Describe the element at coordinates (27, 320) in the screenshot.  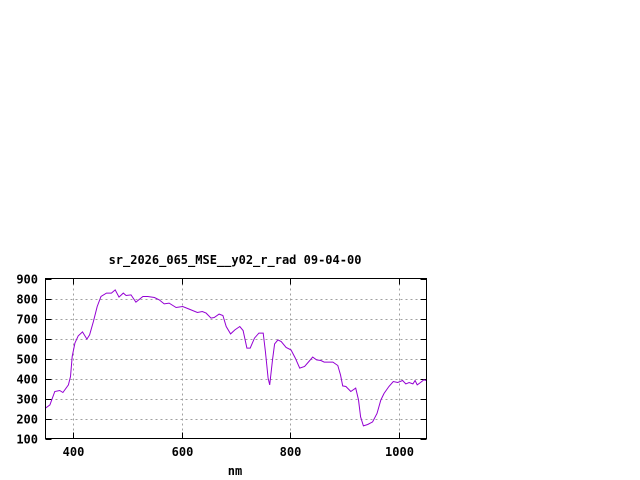
I see `y-tick-label: 700` at that location.